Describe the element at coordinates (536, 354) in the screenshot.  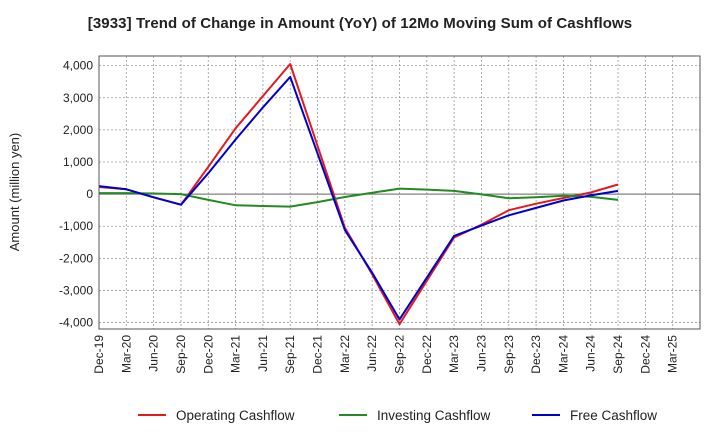
I see `x-tick-label: Dec-23` at that location.